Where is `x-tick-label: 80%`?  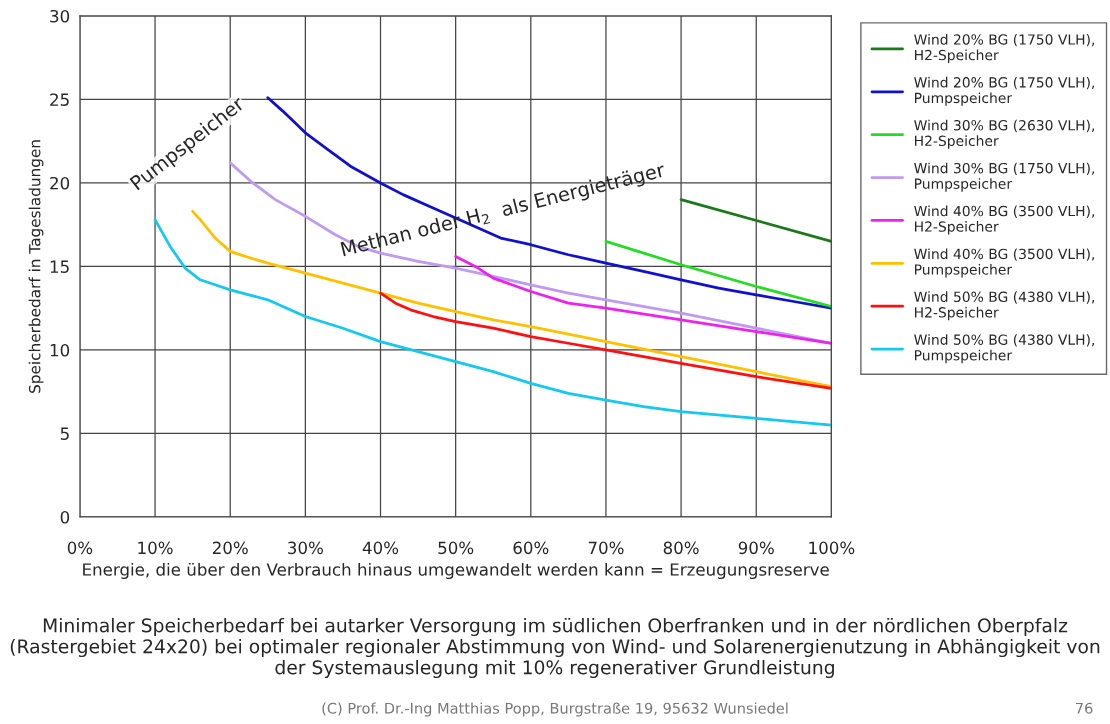
x-tick-label: 80% is located at coordinates (681, 548).